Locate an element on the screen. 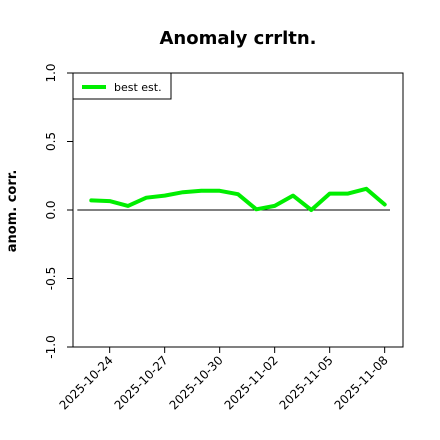 The height and width of the screenshot is (440, 440). y-tick-label: -1.0 is located at coordinates (51, 346).